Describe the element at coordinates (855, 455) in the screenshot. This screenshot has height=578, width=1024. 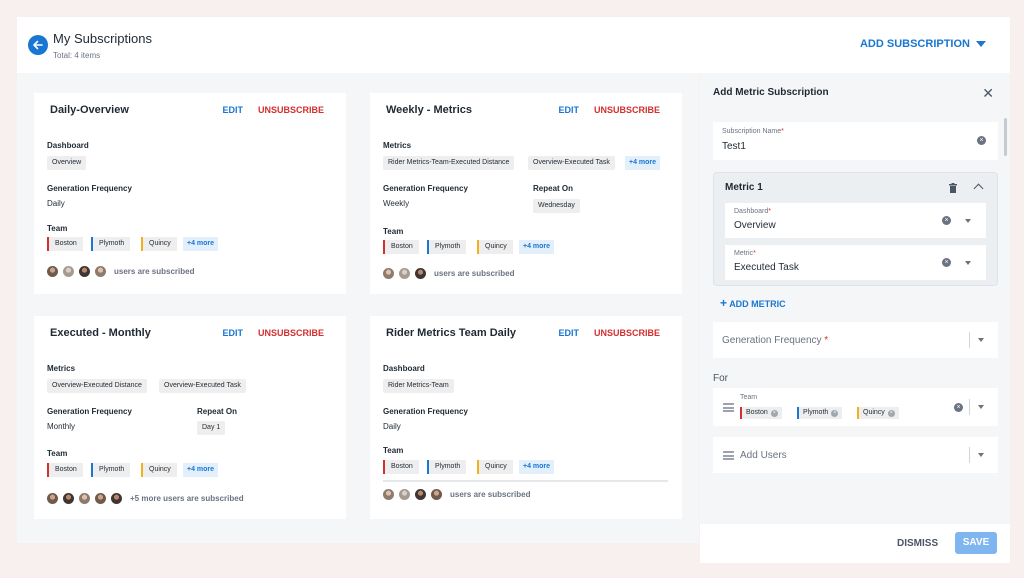
I see `add-users-select: Add Users` at that location.